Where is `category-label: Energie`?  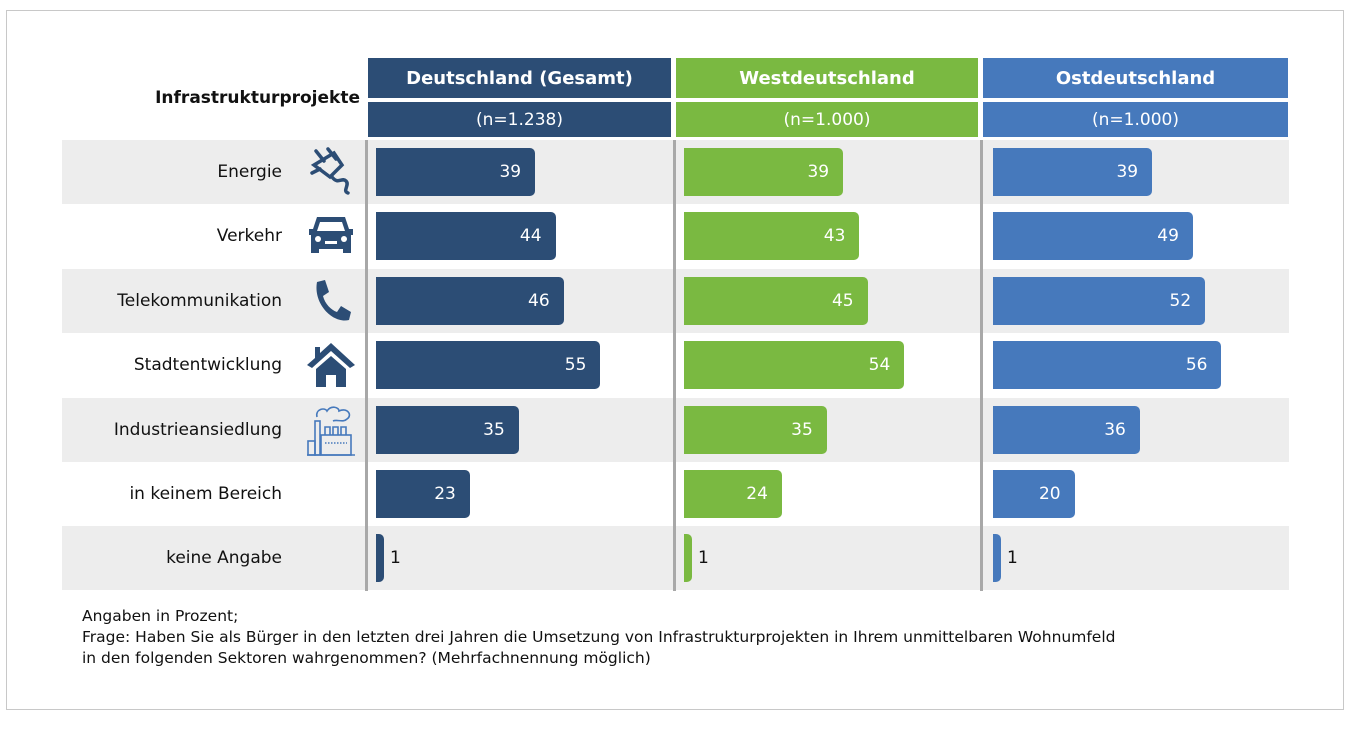 category-label: Energie is located at coordinates (249, 172).